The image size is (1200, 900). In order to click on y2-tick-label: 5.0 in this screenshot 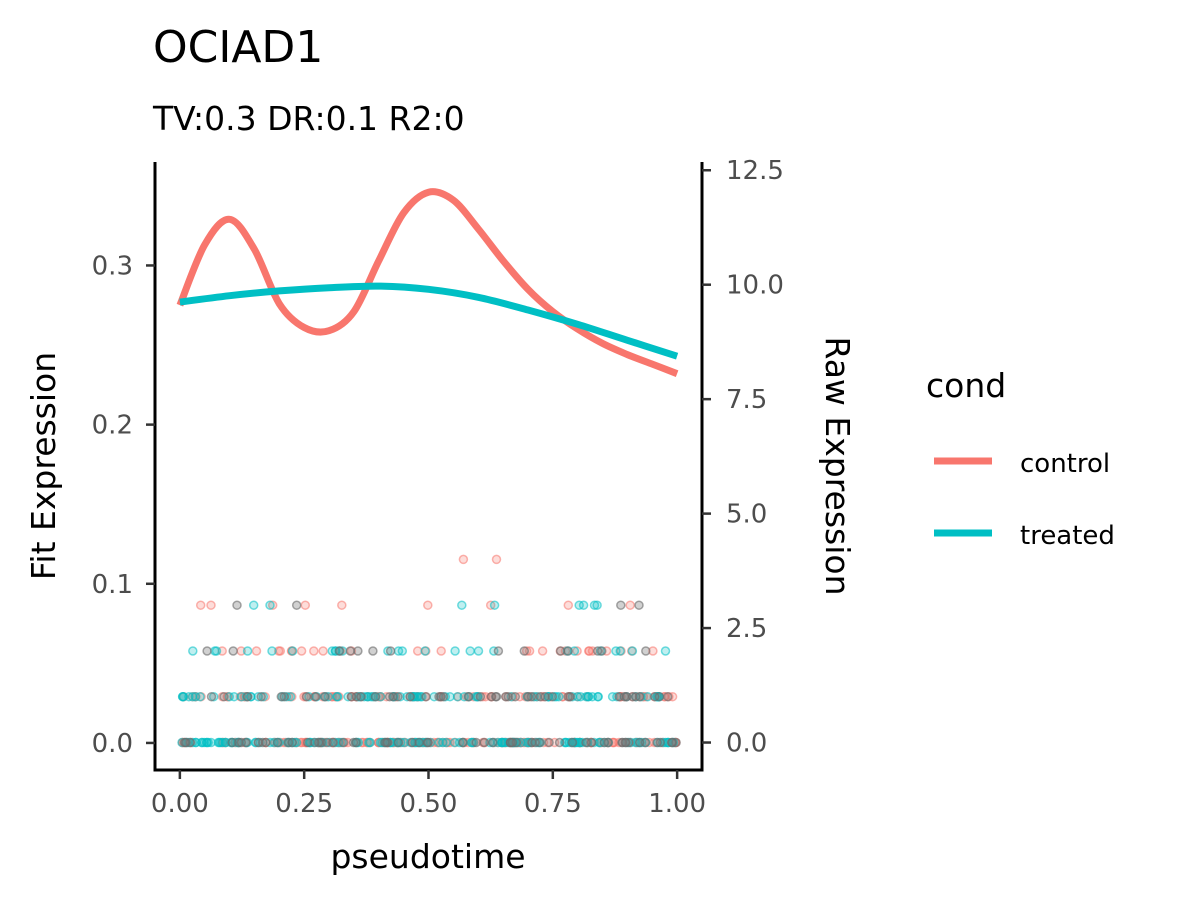, I will do `click(746, 515)`.